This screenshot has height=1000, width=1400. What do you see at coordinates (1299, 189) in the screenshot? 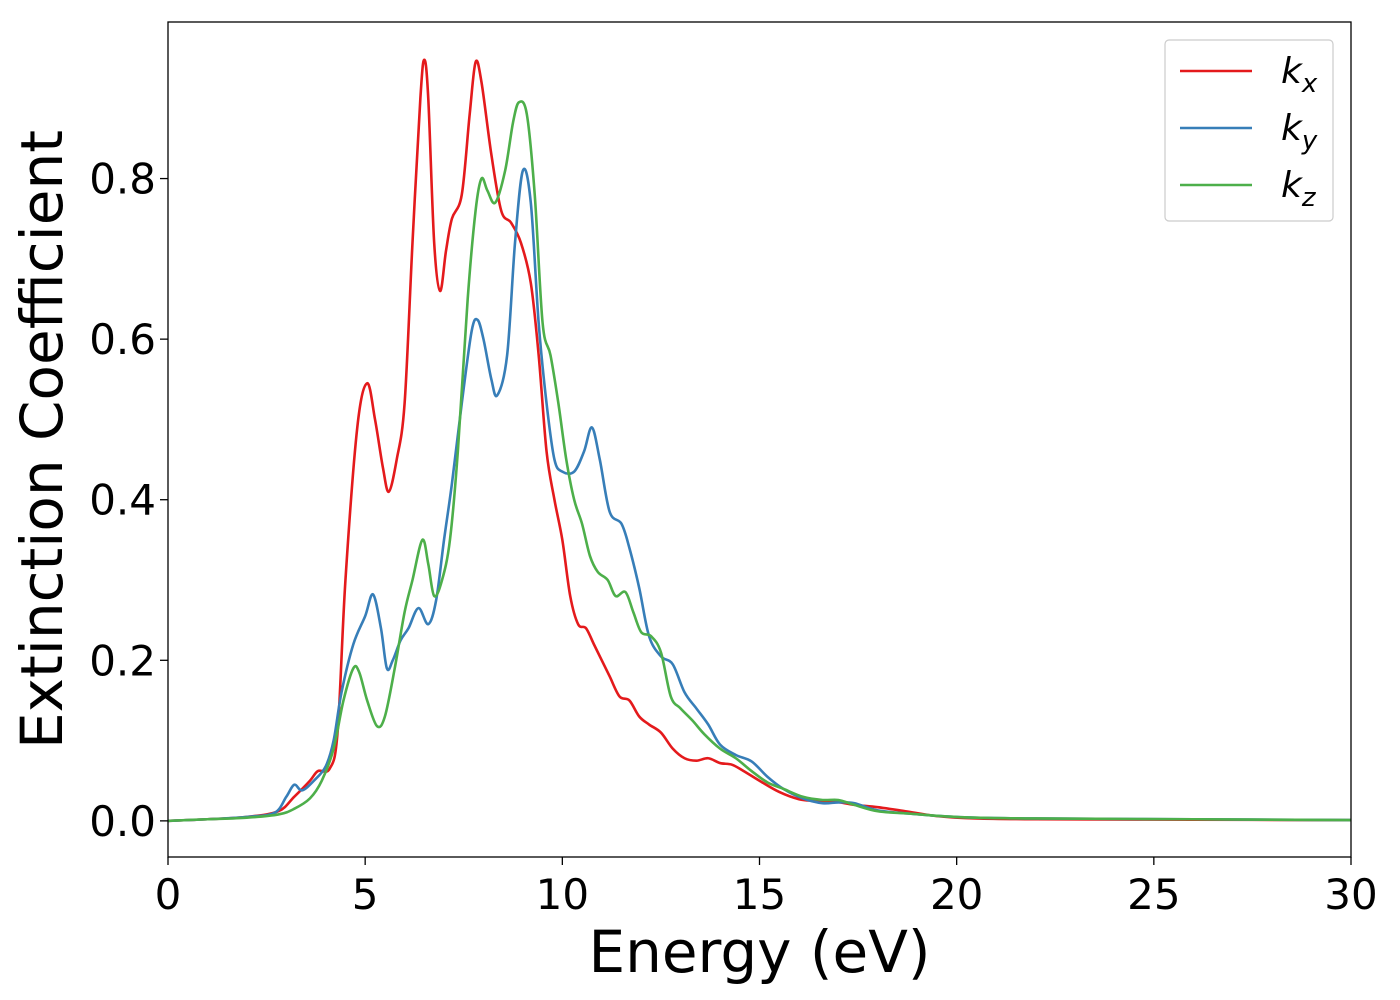
I see `legend-label-kz: kz` at bounding box center [1299, 189].